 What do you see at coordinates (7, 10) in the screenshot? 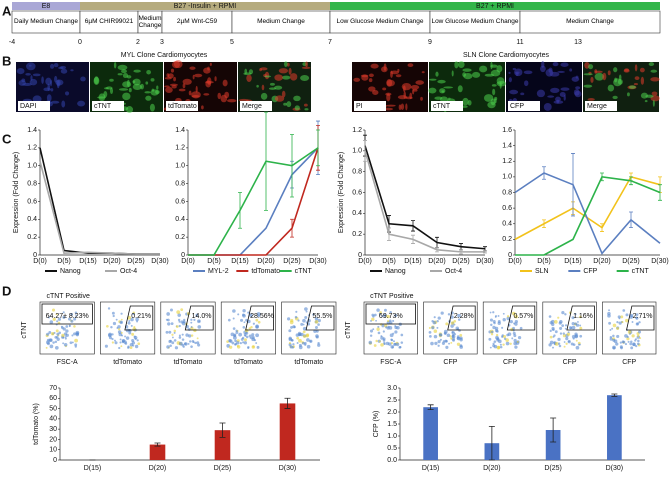
I see `panel-letter: A` at bounding box center [7, 10].